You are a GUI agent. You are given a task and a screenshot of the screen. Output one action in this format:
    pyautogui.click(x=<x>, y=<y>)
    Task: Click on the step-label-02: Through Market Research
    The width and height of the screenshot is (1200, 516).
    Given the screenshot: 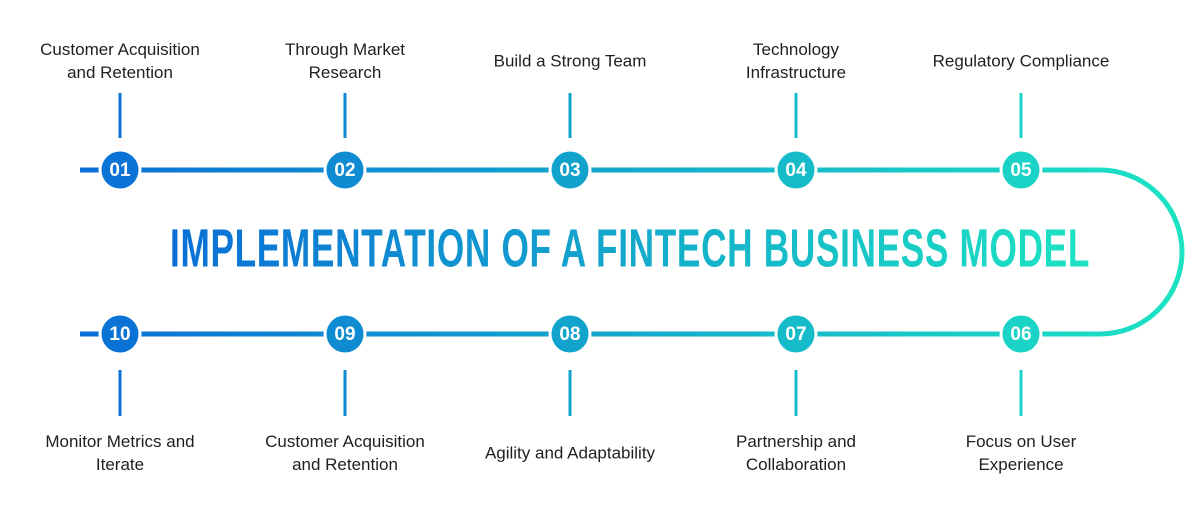 What is the action you would take?
    pyautogui.click(x=345, y=61)
    